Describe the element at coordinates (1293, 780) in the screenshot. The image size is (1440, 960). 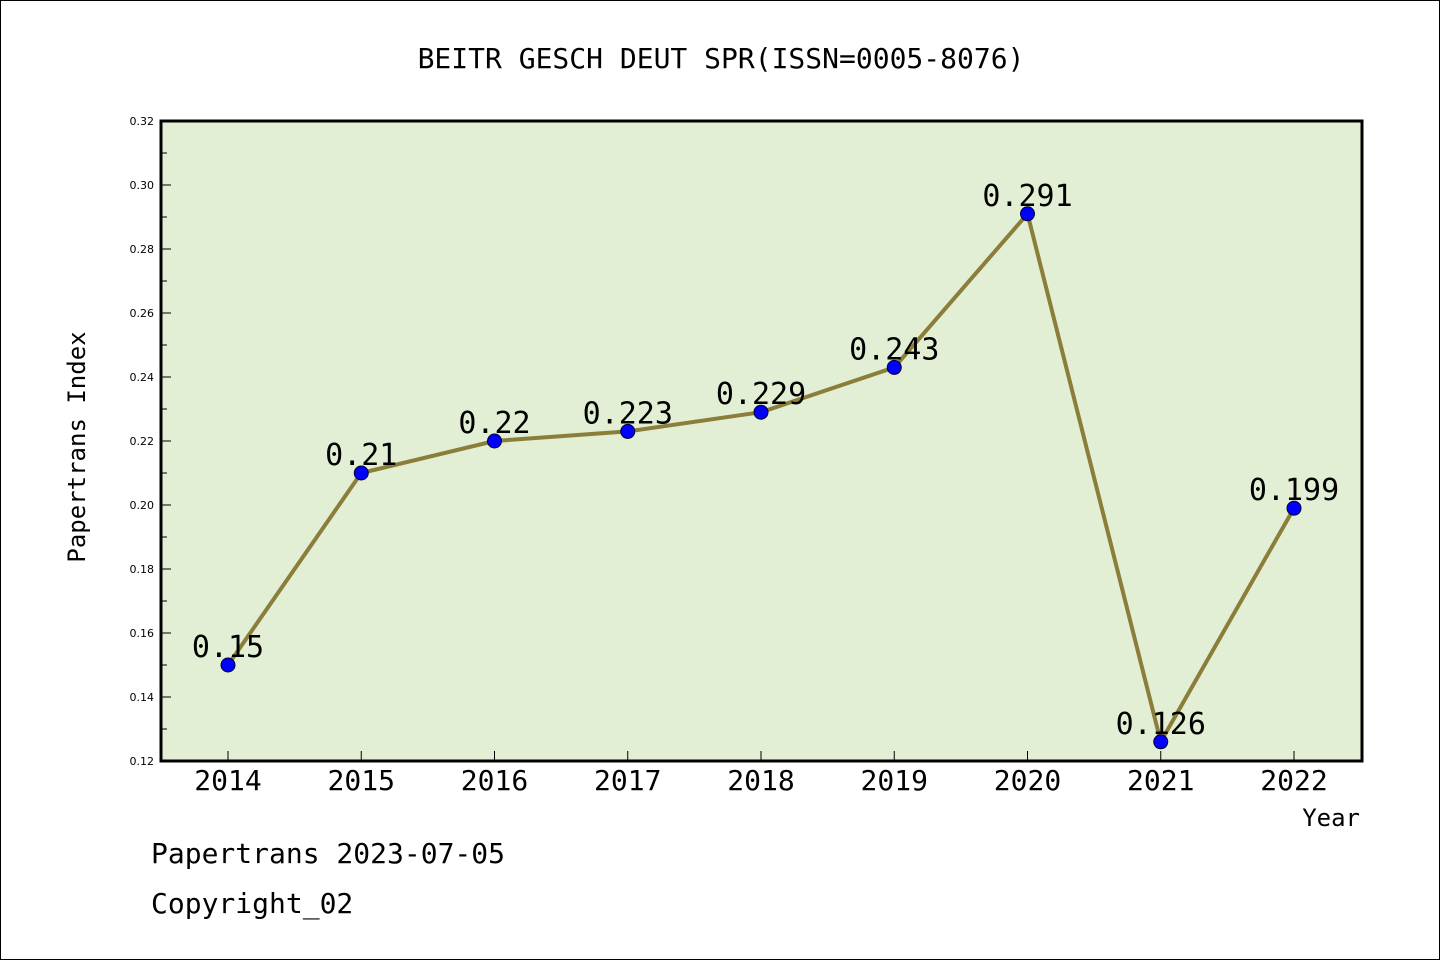
I see `x-tick-label: 2022` at that location.